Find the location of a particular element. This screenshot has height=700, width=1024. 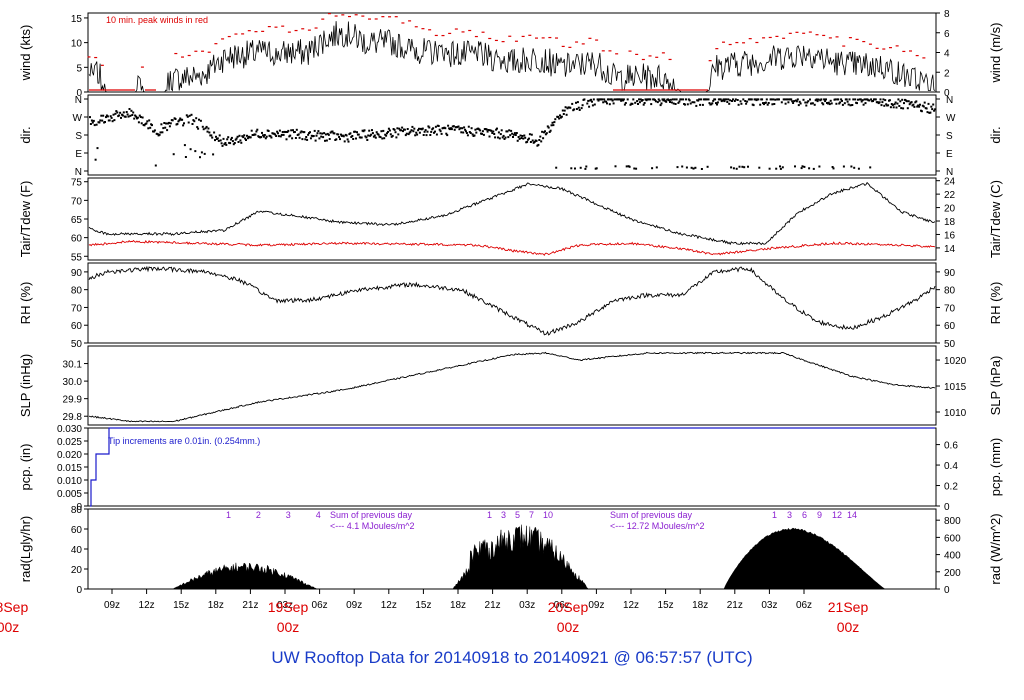

xticklabel: 12z is located at coordinates (389, 605).